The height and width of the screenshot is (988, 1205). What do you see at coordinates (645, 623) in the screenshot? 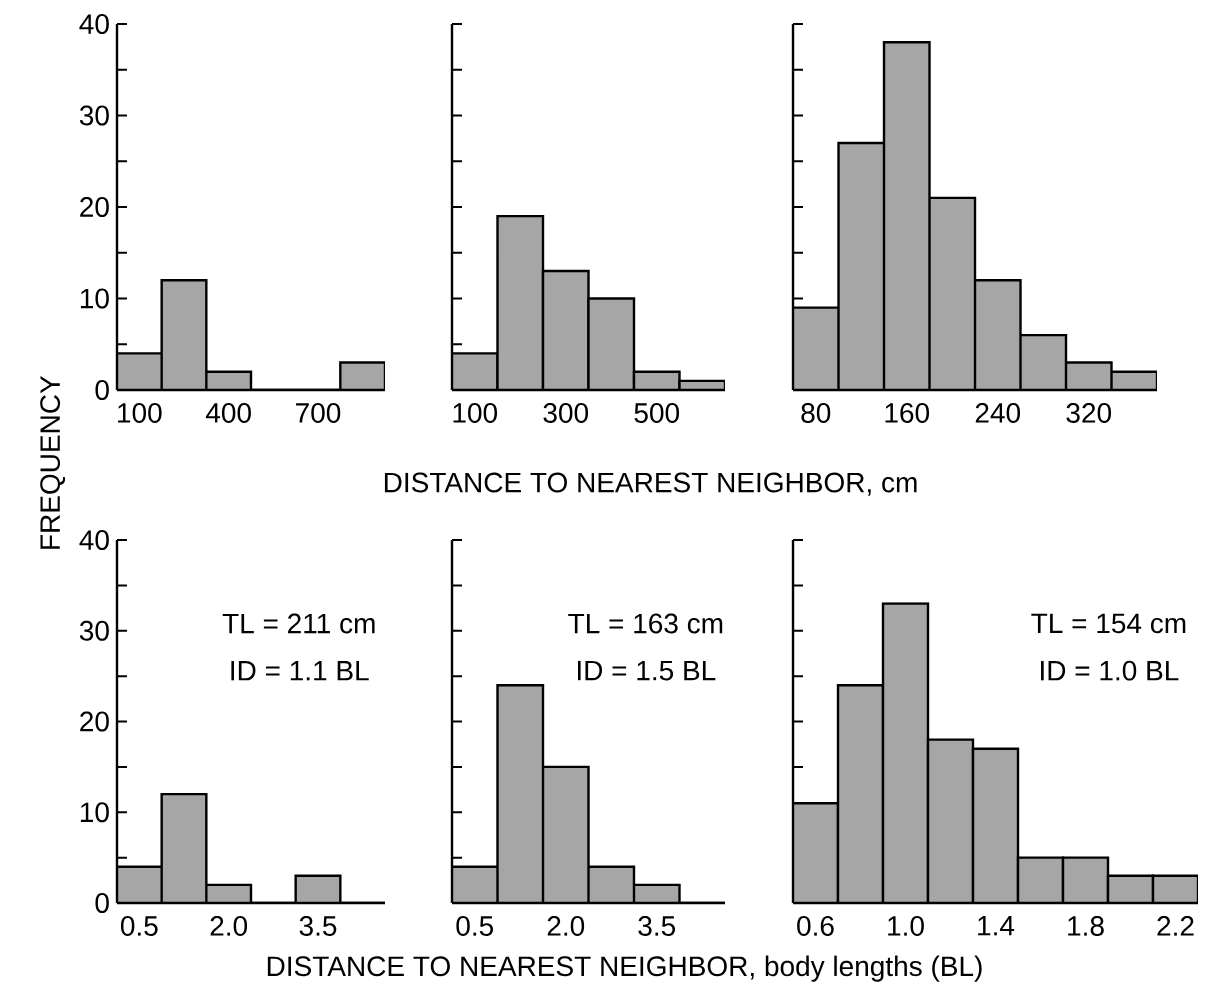
I see `annotation: TL = 163 cm` at bounding box center [645, 623].